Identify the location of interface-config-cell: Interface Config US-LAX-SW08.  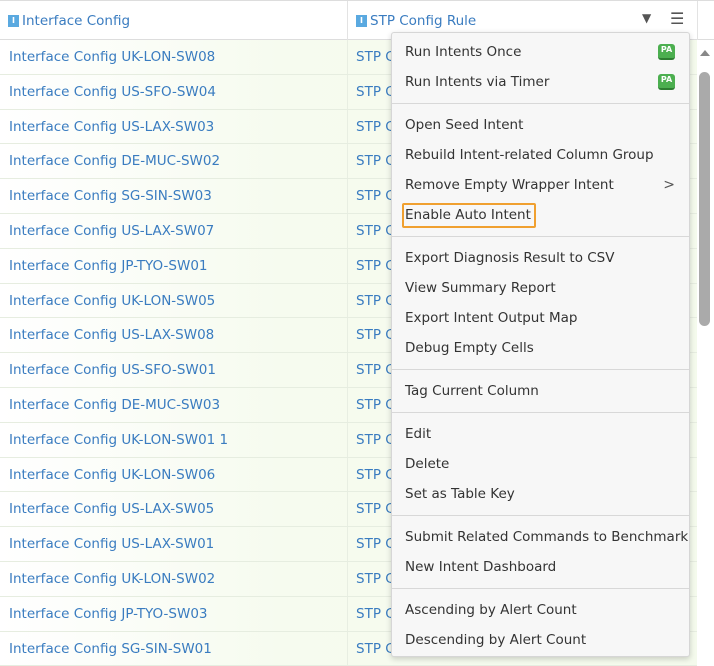
(112, 335).